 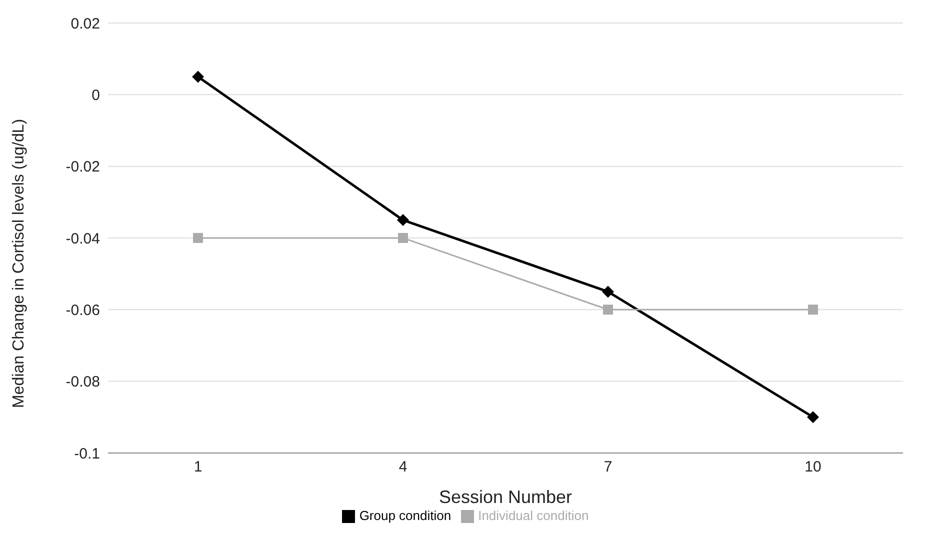 I want to click on legend-label: Group condition, so click(x=405, y=515).